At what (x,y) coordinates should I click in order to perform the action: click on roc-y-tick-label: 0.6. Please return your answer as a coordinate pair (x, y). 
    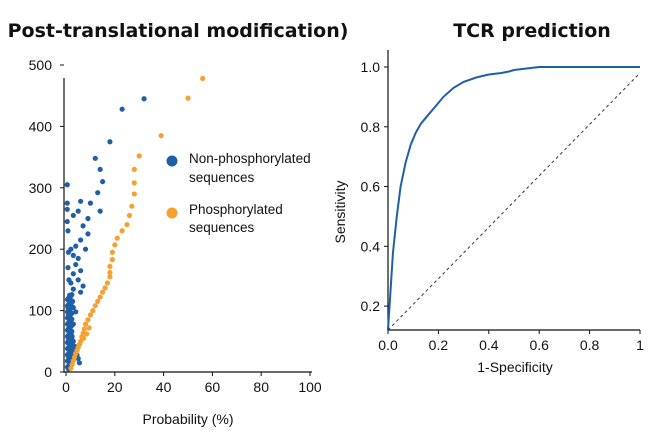
    Looking at the image, I should click on (371, 187).